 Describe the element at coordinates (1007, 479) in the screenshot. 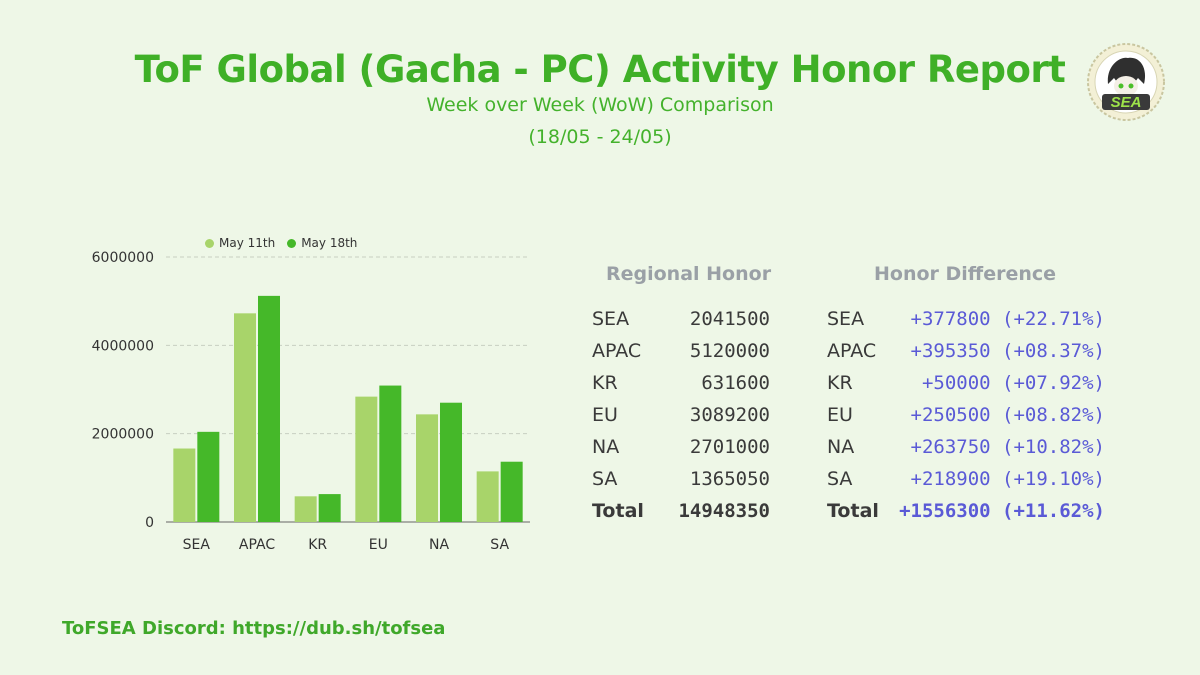

I see `difference-row-value: +218900 (+19.10%)` at that location.